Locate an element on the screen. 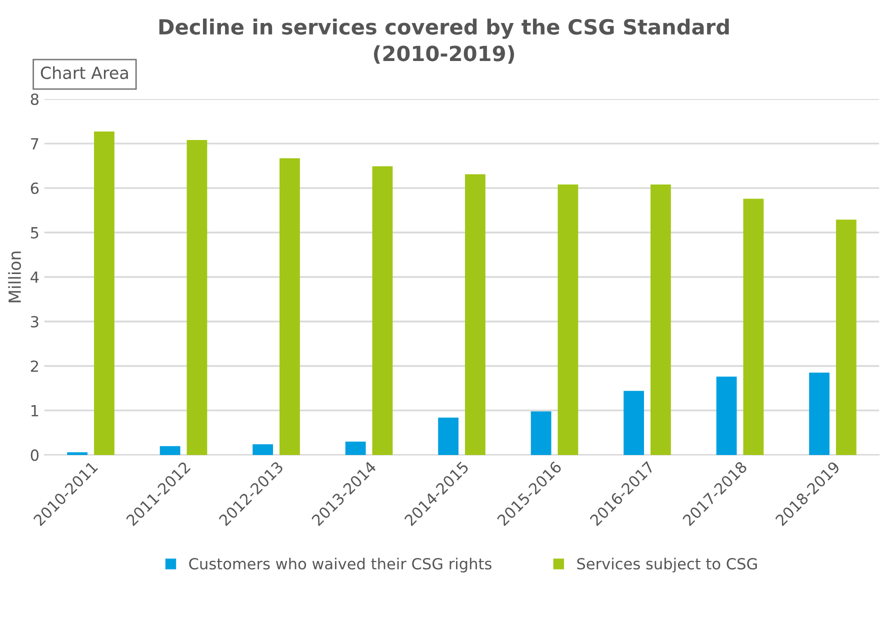 The image size is (888, 619). y-tick-label: 5 is located at coordinates (34, 233).